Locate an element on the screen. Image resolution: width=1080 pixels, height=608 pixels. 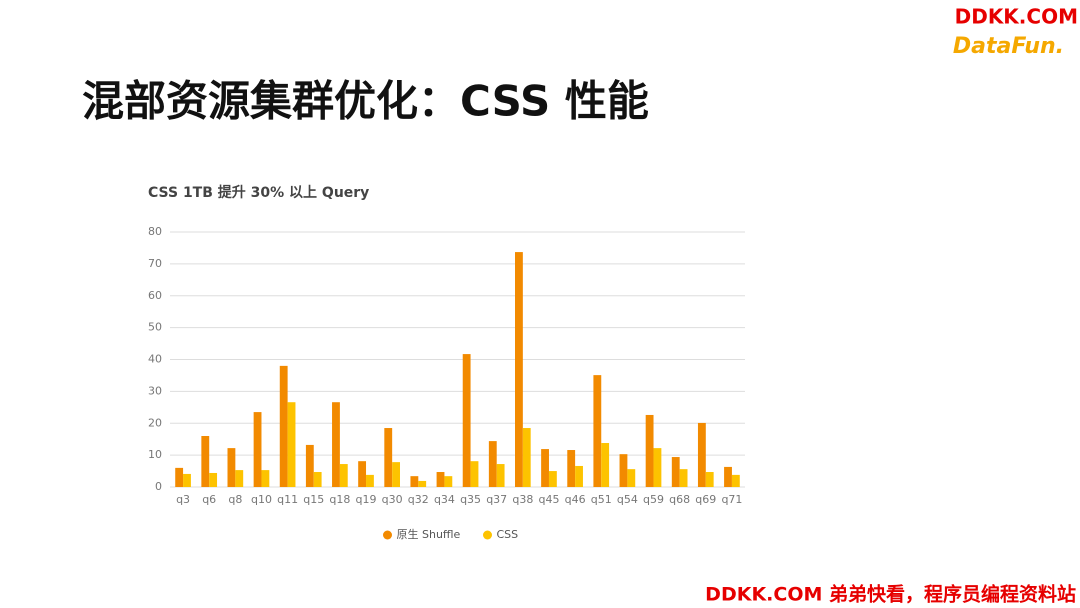
y-tick-label: 40 is located at coordinates (155, 359).